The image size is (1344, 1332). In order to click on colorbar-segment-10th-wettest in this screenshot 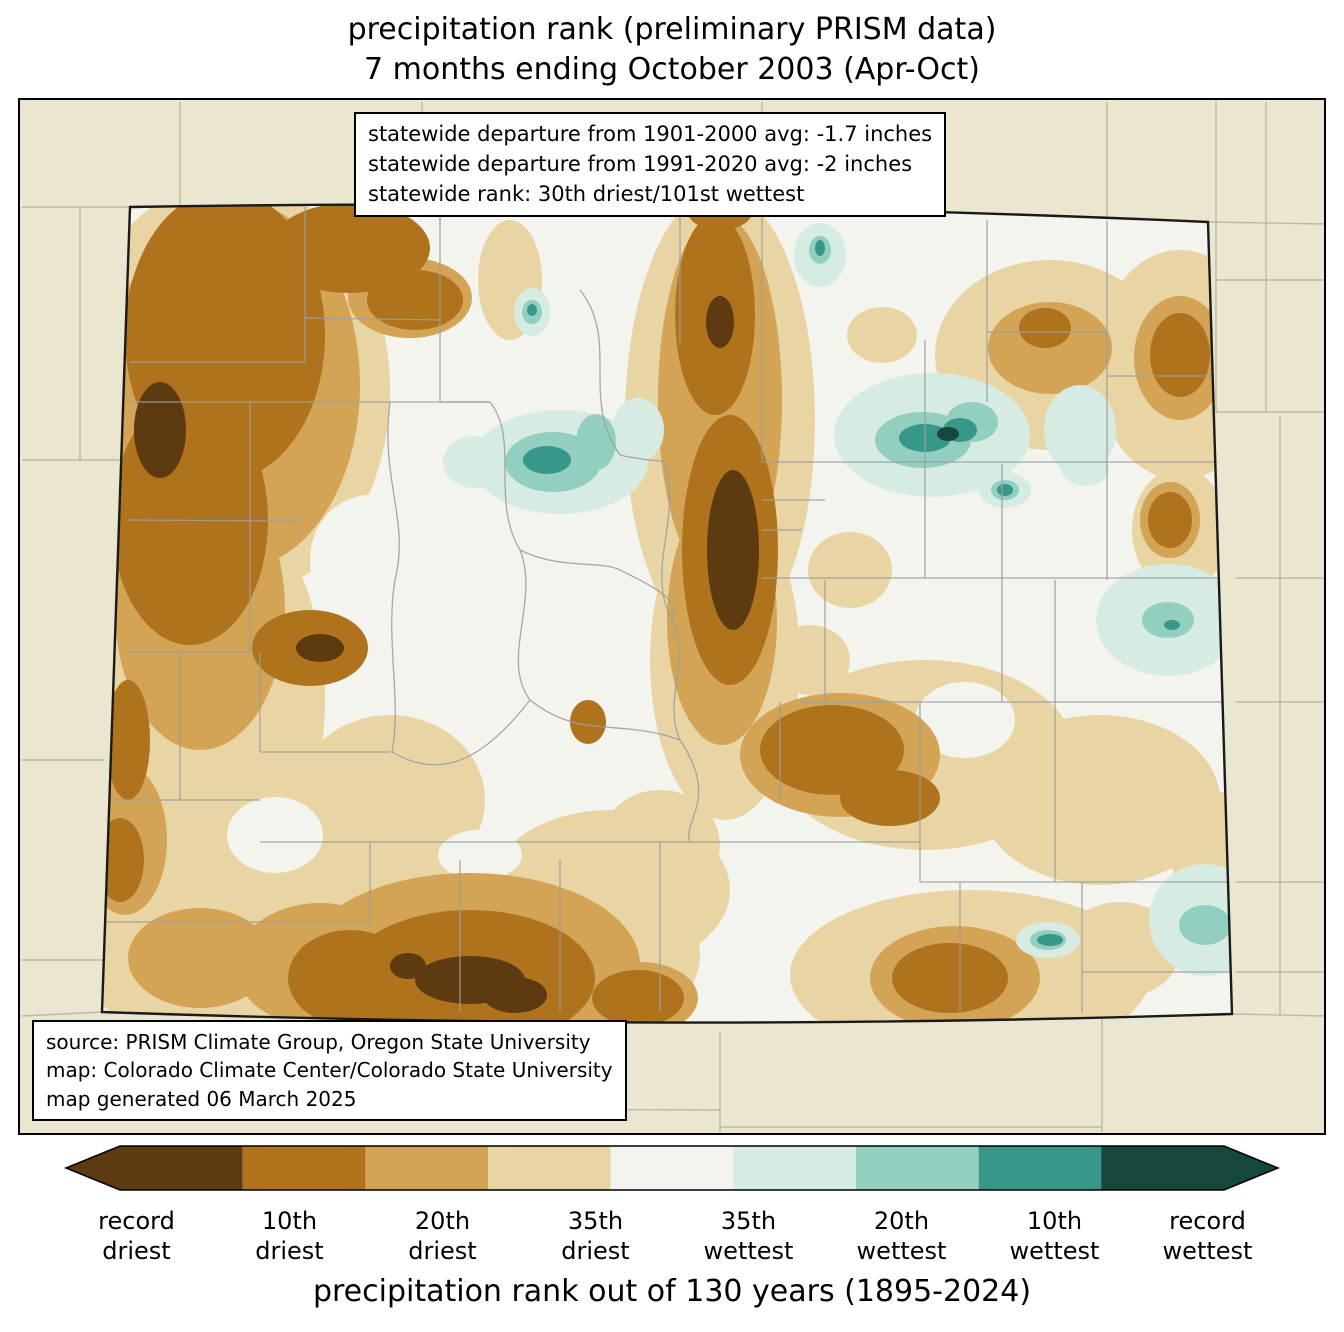, I will do `click(1040, 1168)`.